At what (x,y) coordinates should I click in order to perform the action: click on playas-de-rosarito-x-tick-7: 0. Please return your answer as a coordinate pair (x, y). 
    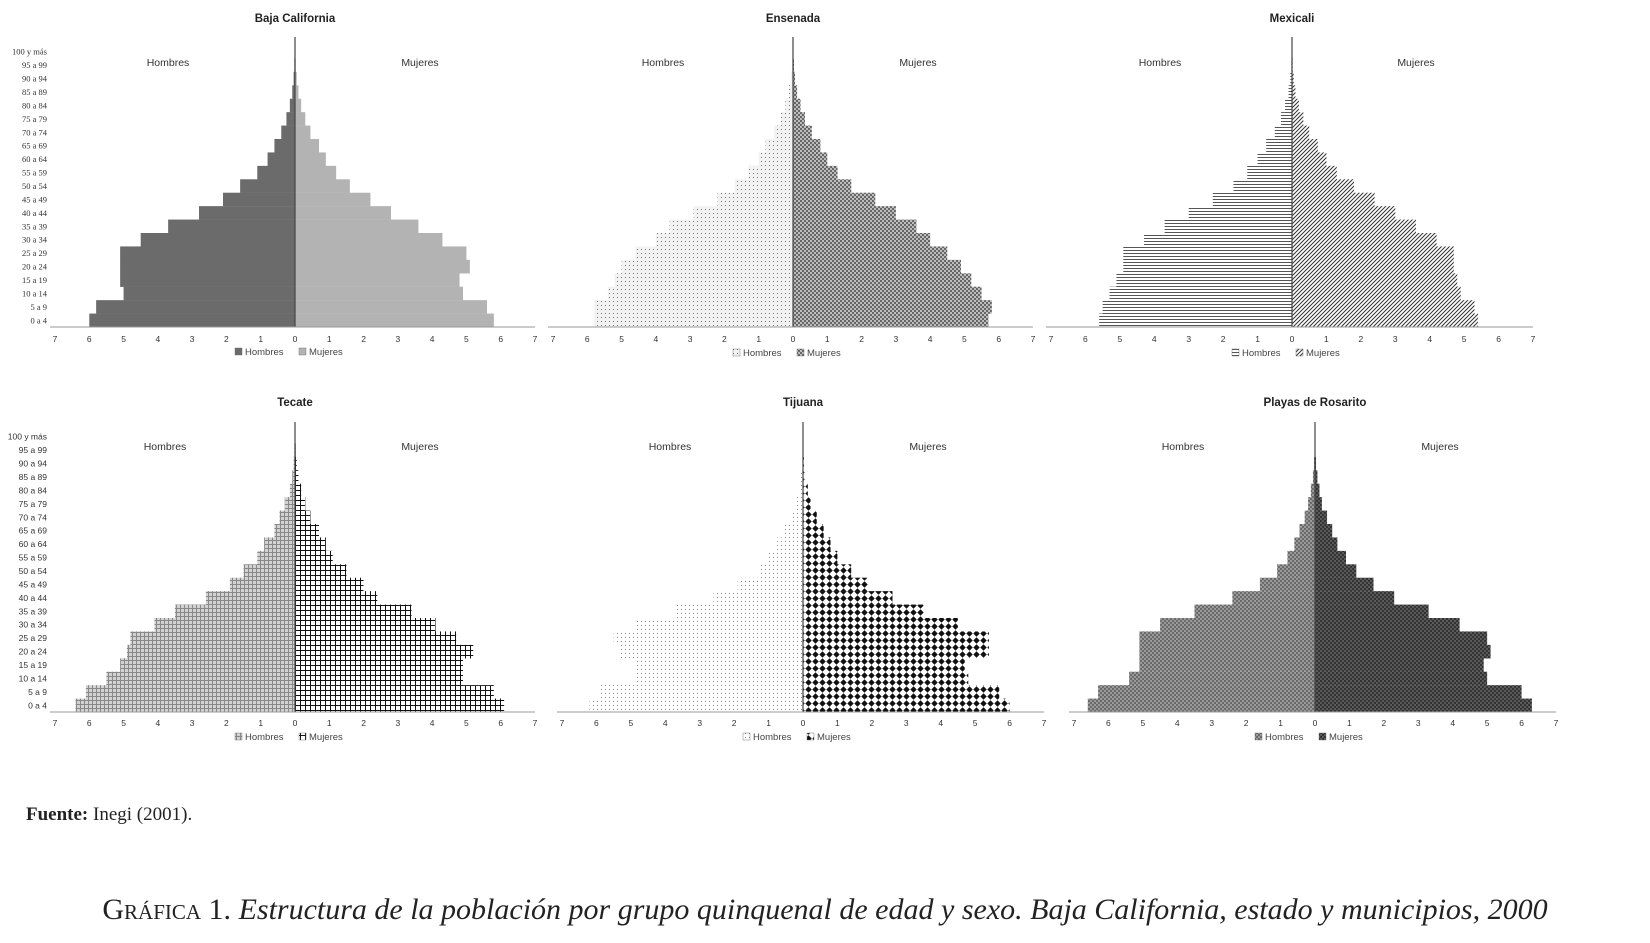
    Looking at the image, I should click on (1315, 723).